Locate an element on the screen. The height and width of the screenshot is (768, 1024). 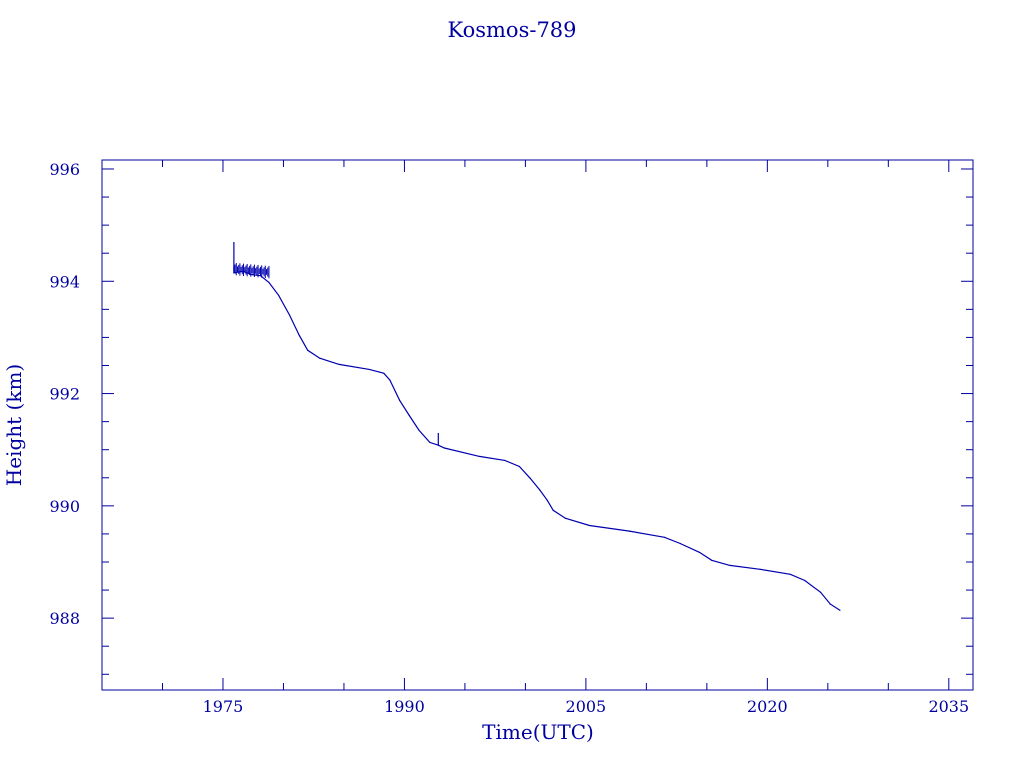
y-axis-label: Height (km) is located at coordinates (14, 425).